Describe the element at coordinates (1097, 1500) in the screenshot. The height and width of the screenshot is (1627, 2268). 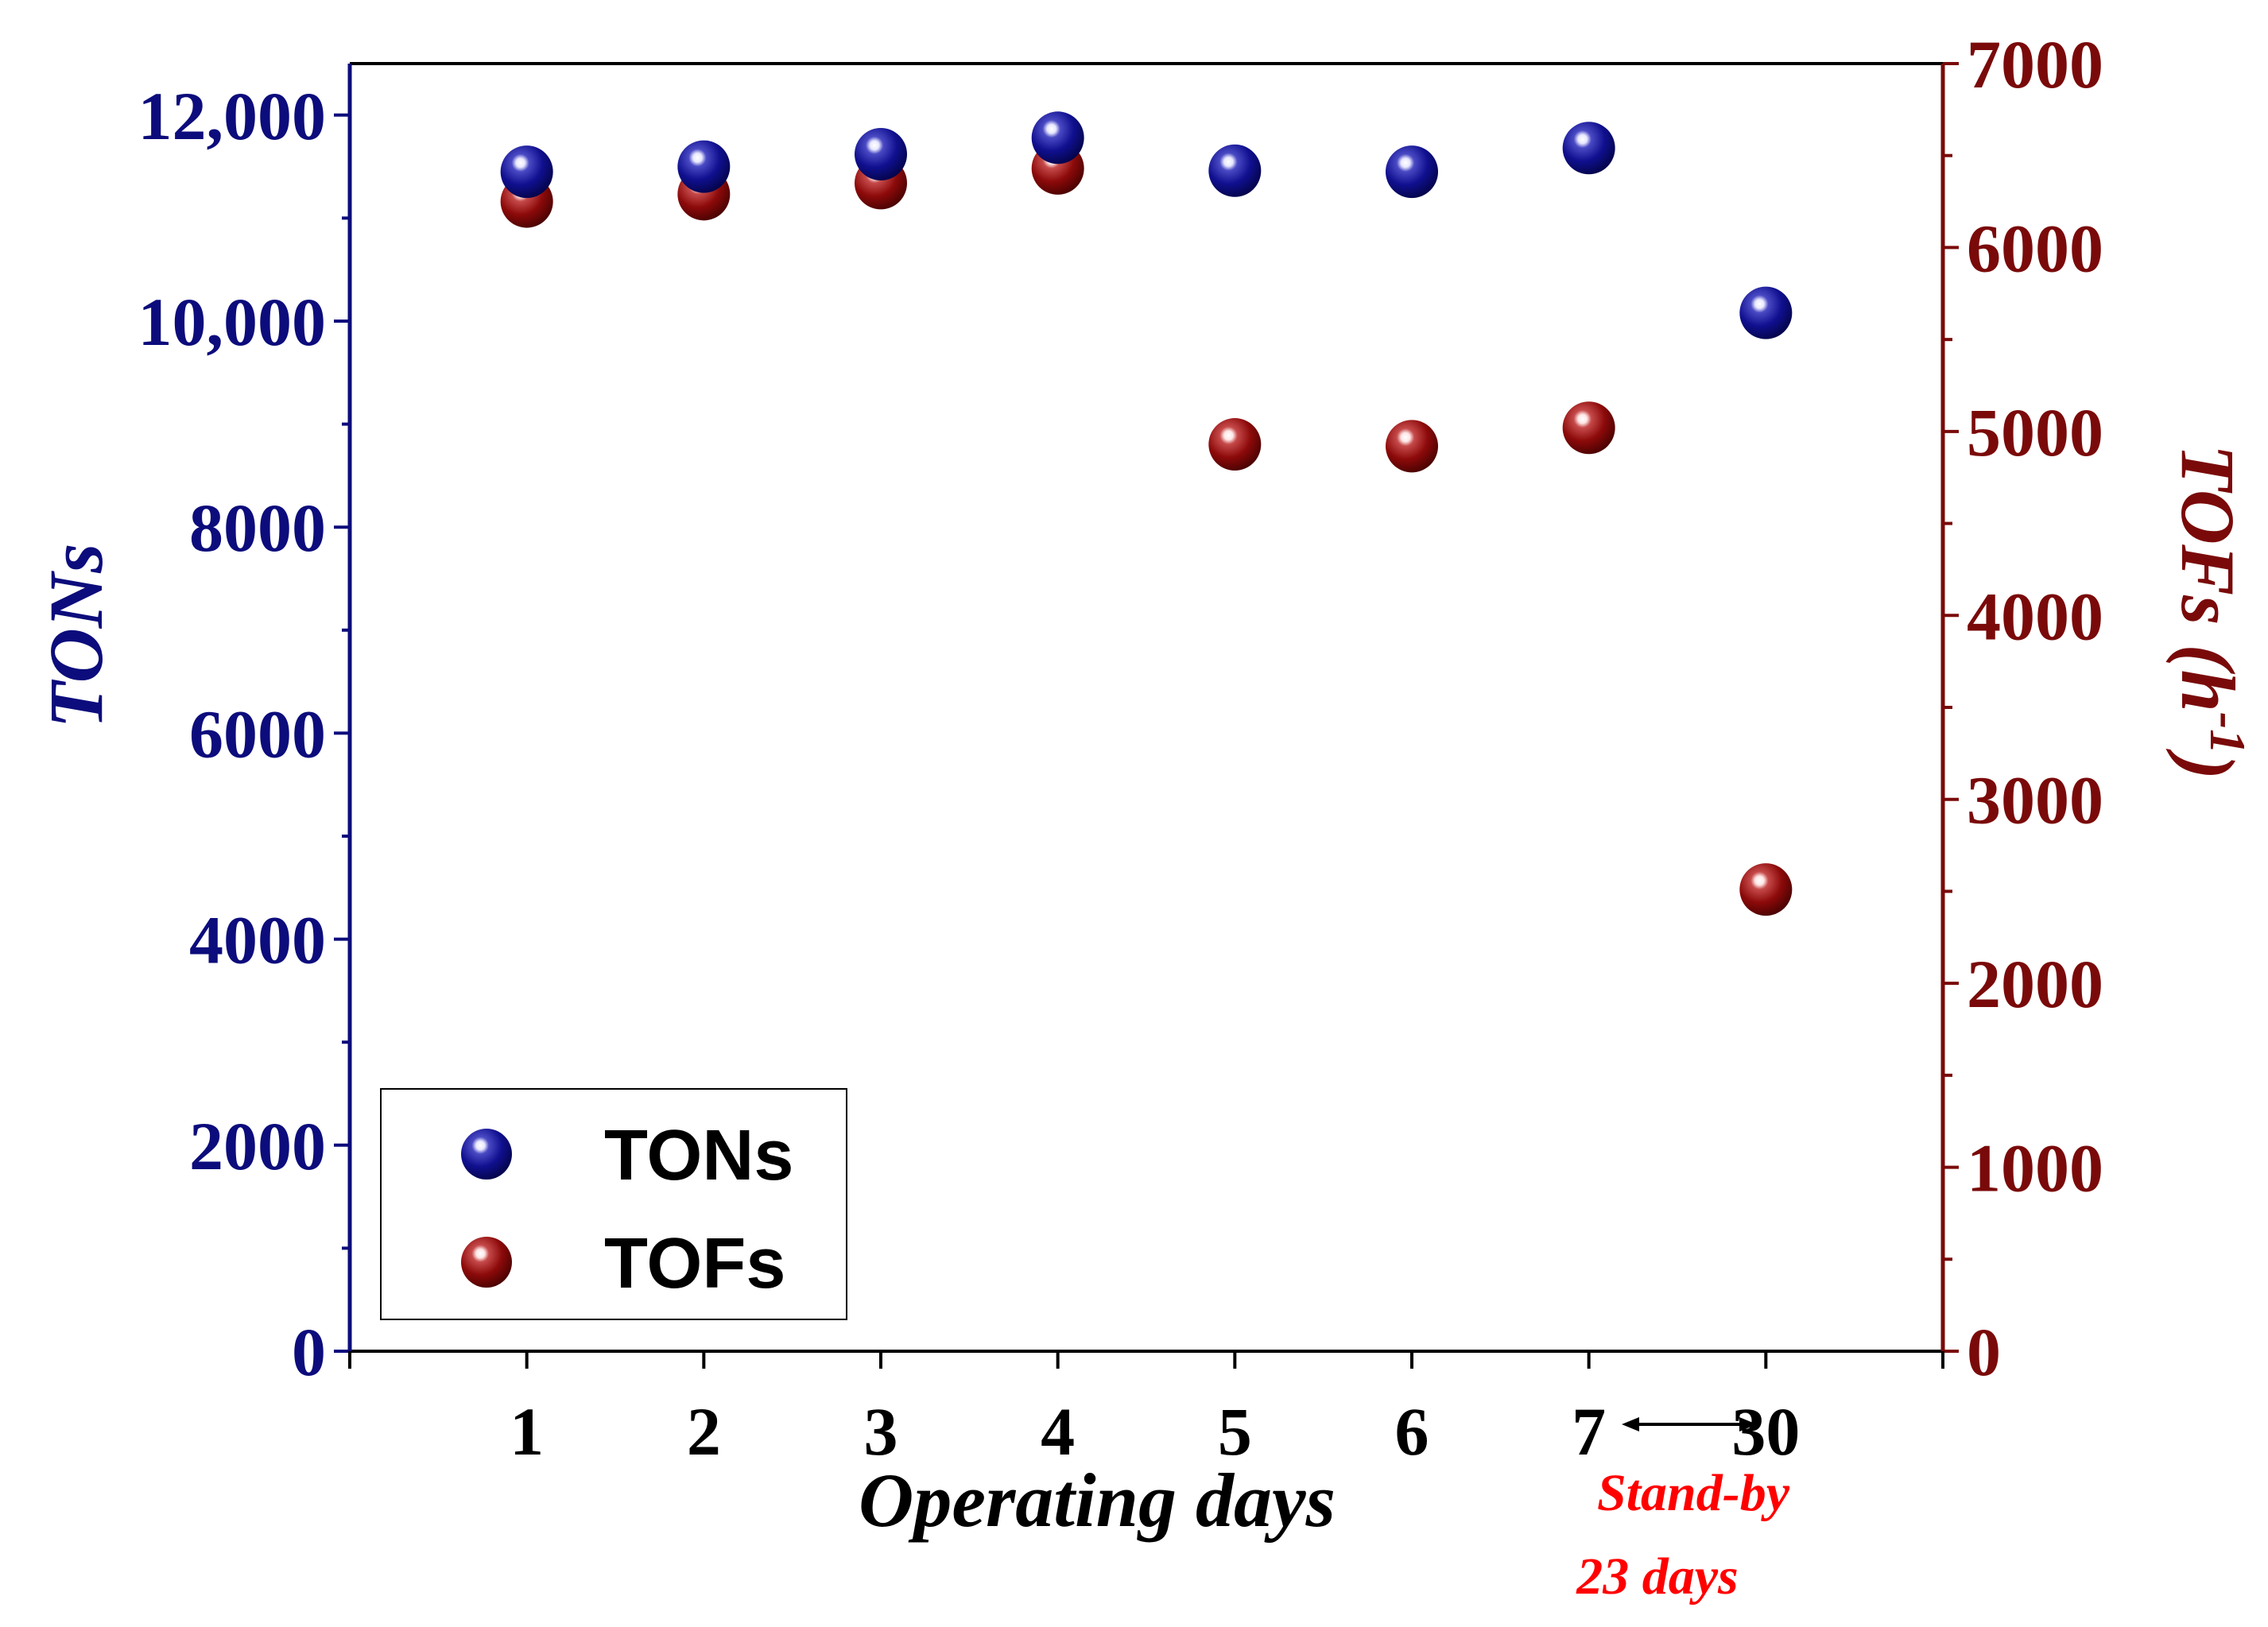
I see `x-axis-label: Operating days` at that location.